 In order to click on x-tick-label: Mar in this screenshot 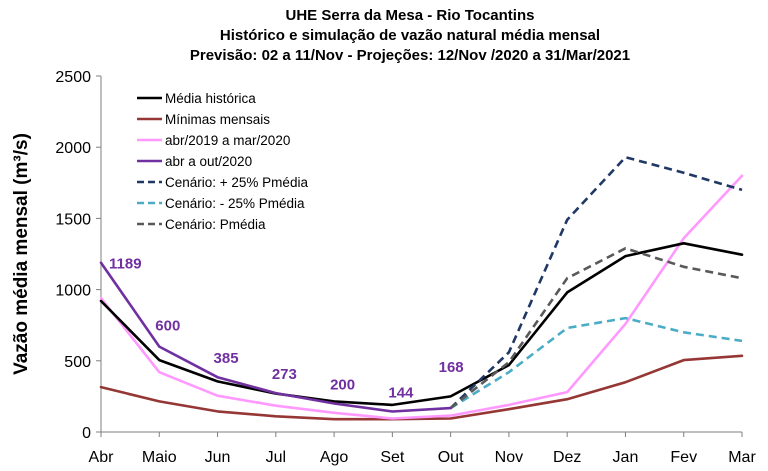, I will do `click(742, 457)`.